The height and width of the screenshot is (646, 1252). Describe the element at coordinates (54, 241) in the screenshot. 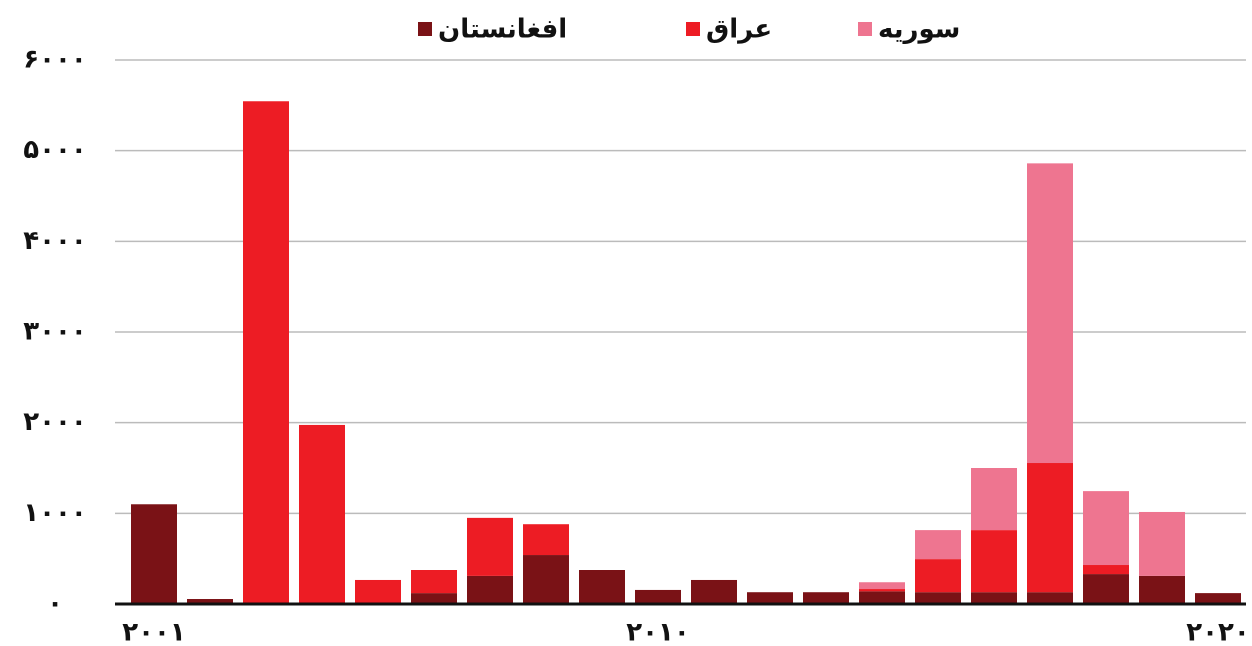

I see `y-tick-label: ۴۰۰۰` at that location.